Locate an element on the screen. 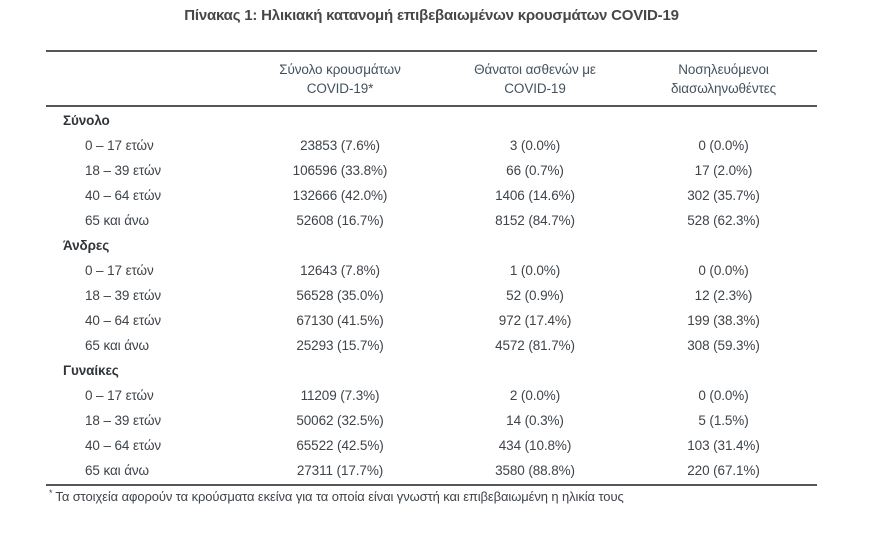 The image size is (880, 537). section-header-total: Σύνολο is located at coordinates (431, 120).